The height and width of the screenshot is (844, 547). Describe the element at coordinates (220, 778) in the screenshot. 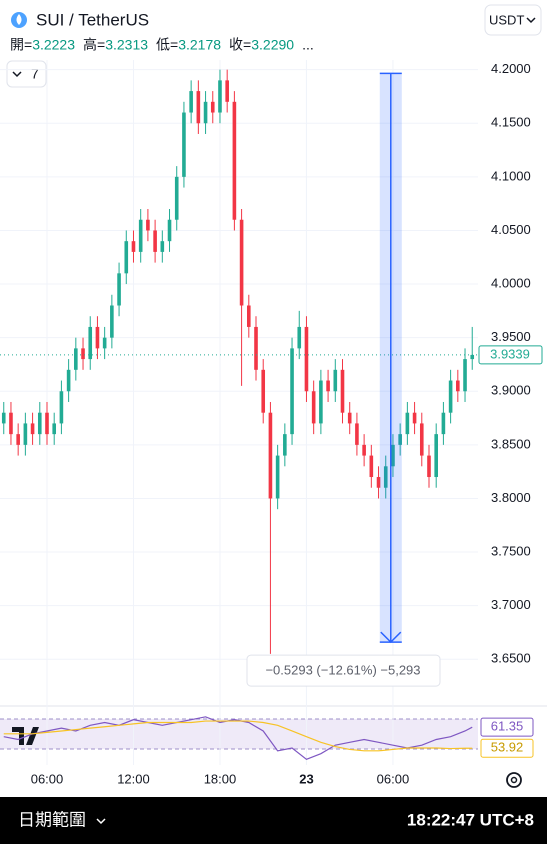

I see `x-tick-label: 18:00` at that location.